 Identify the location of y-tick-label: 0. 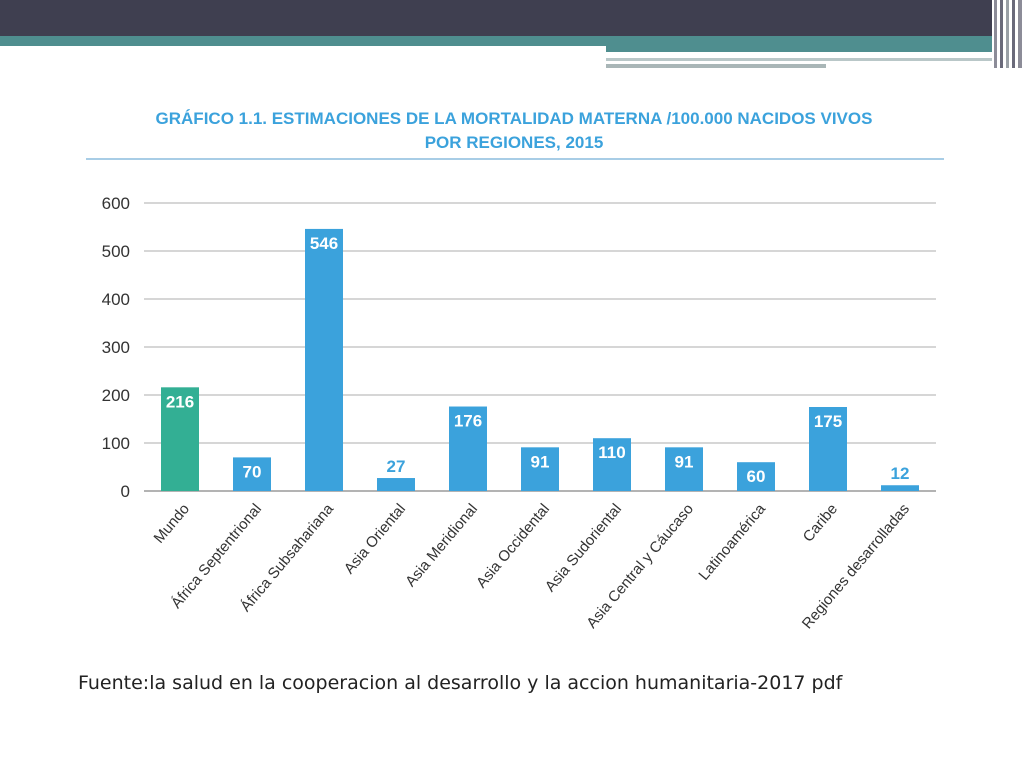
(125, 491).